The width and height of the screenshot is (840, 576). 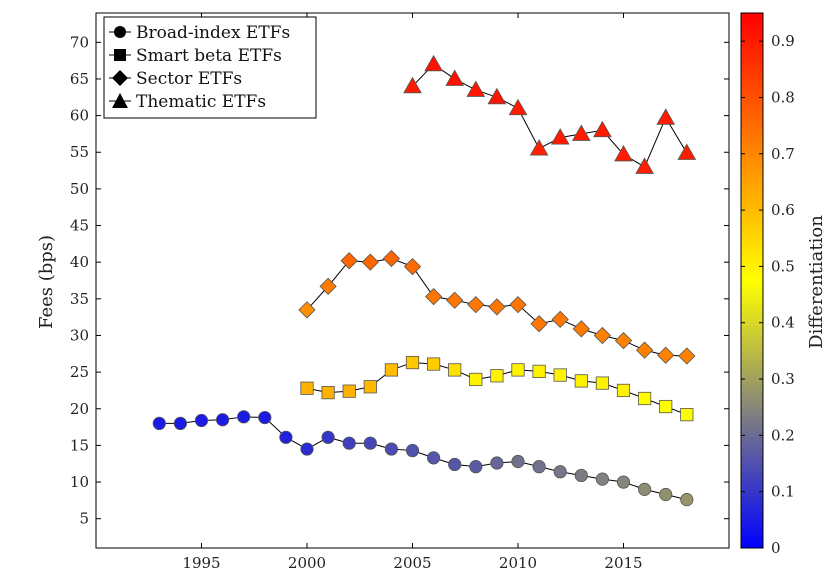 I want to click on legend-square-icon, so click(x=120, y=55).